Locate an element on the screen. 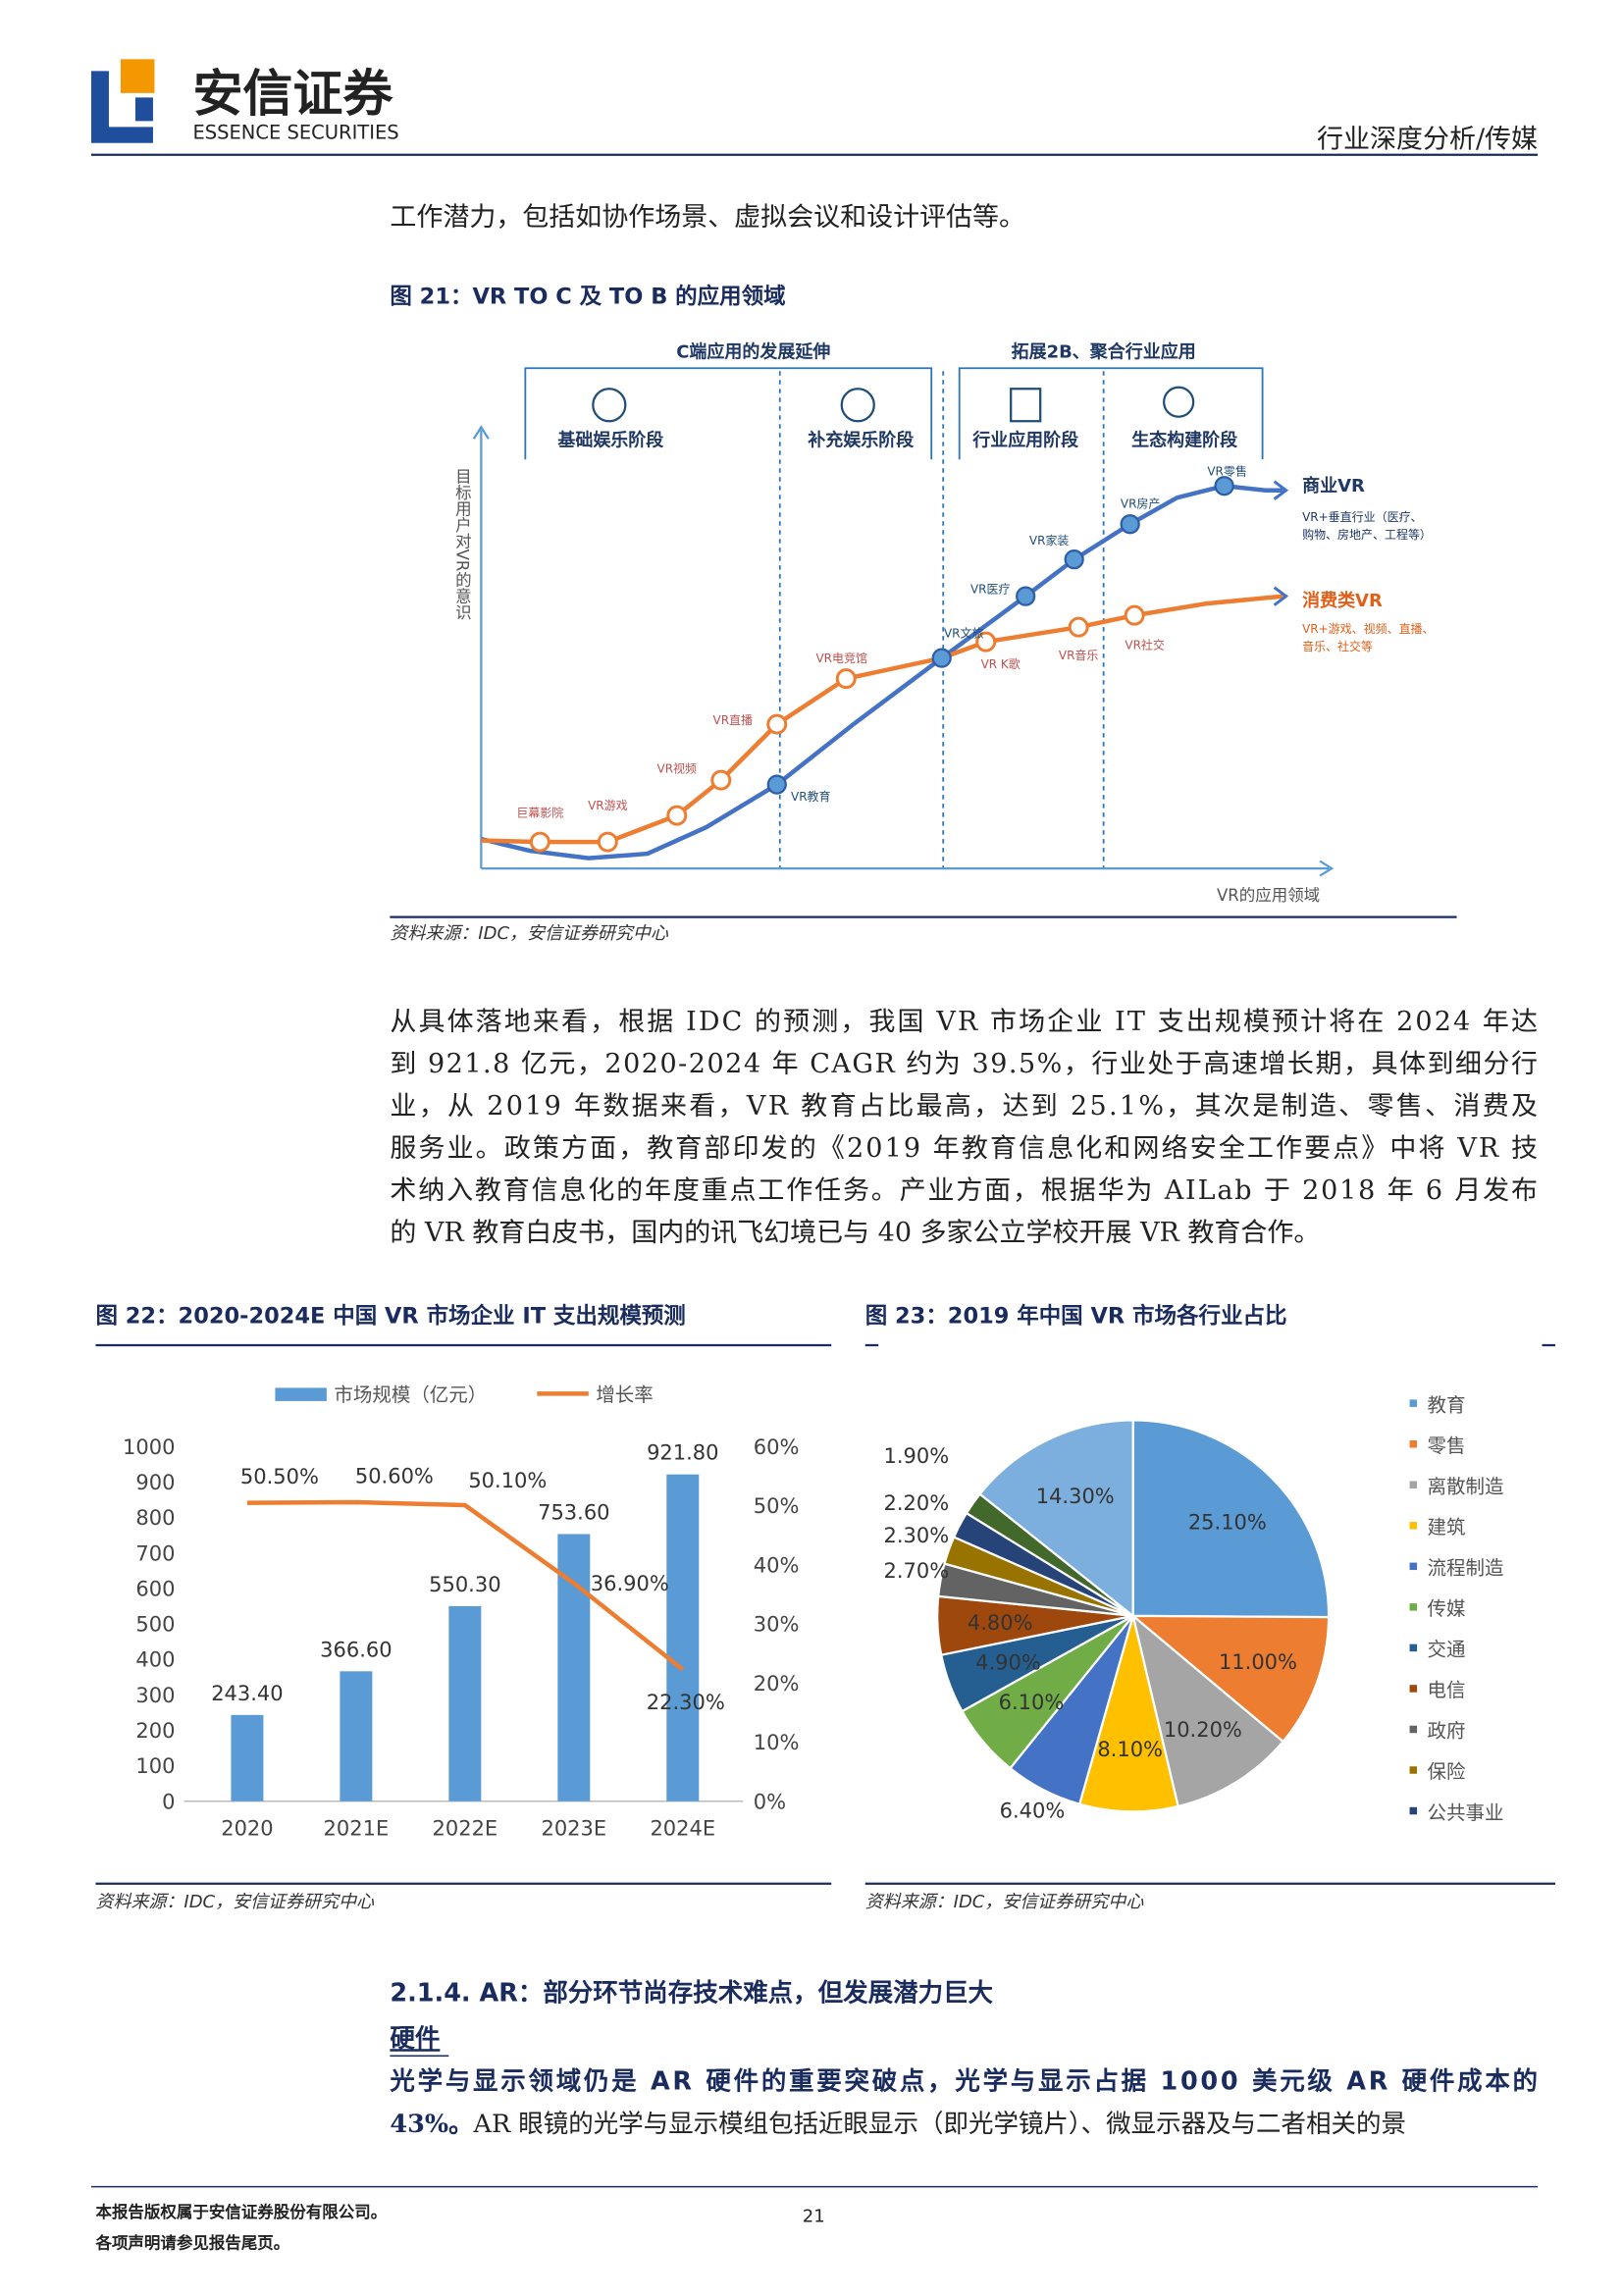 This screenshot has width=1623, height=2296. value-label: 243.40 is located at coordinates (247, 1693).